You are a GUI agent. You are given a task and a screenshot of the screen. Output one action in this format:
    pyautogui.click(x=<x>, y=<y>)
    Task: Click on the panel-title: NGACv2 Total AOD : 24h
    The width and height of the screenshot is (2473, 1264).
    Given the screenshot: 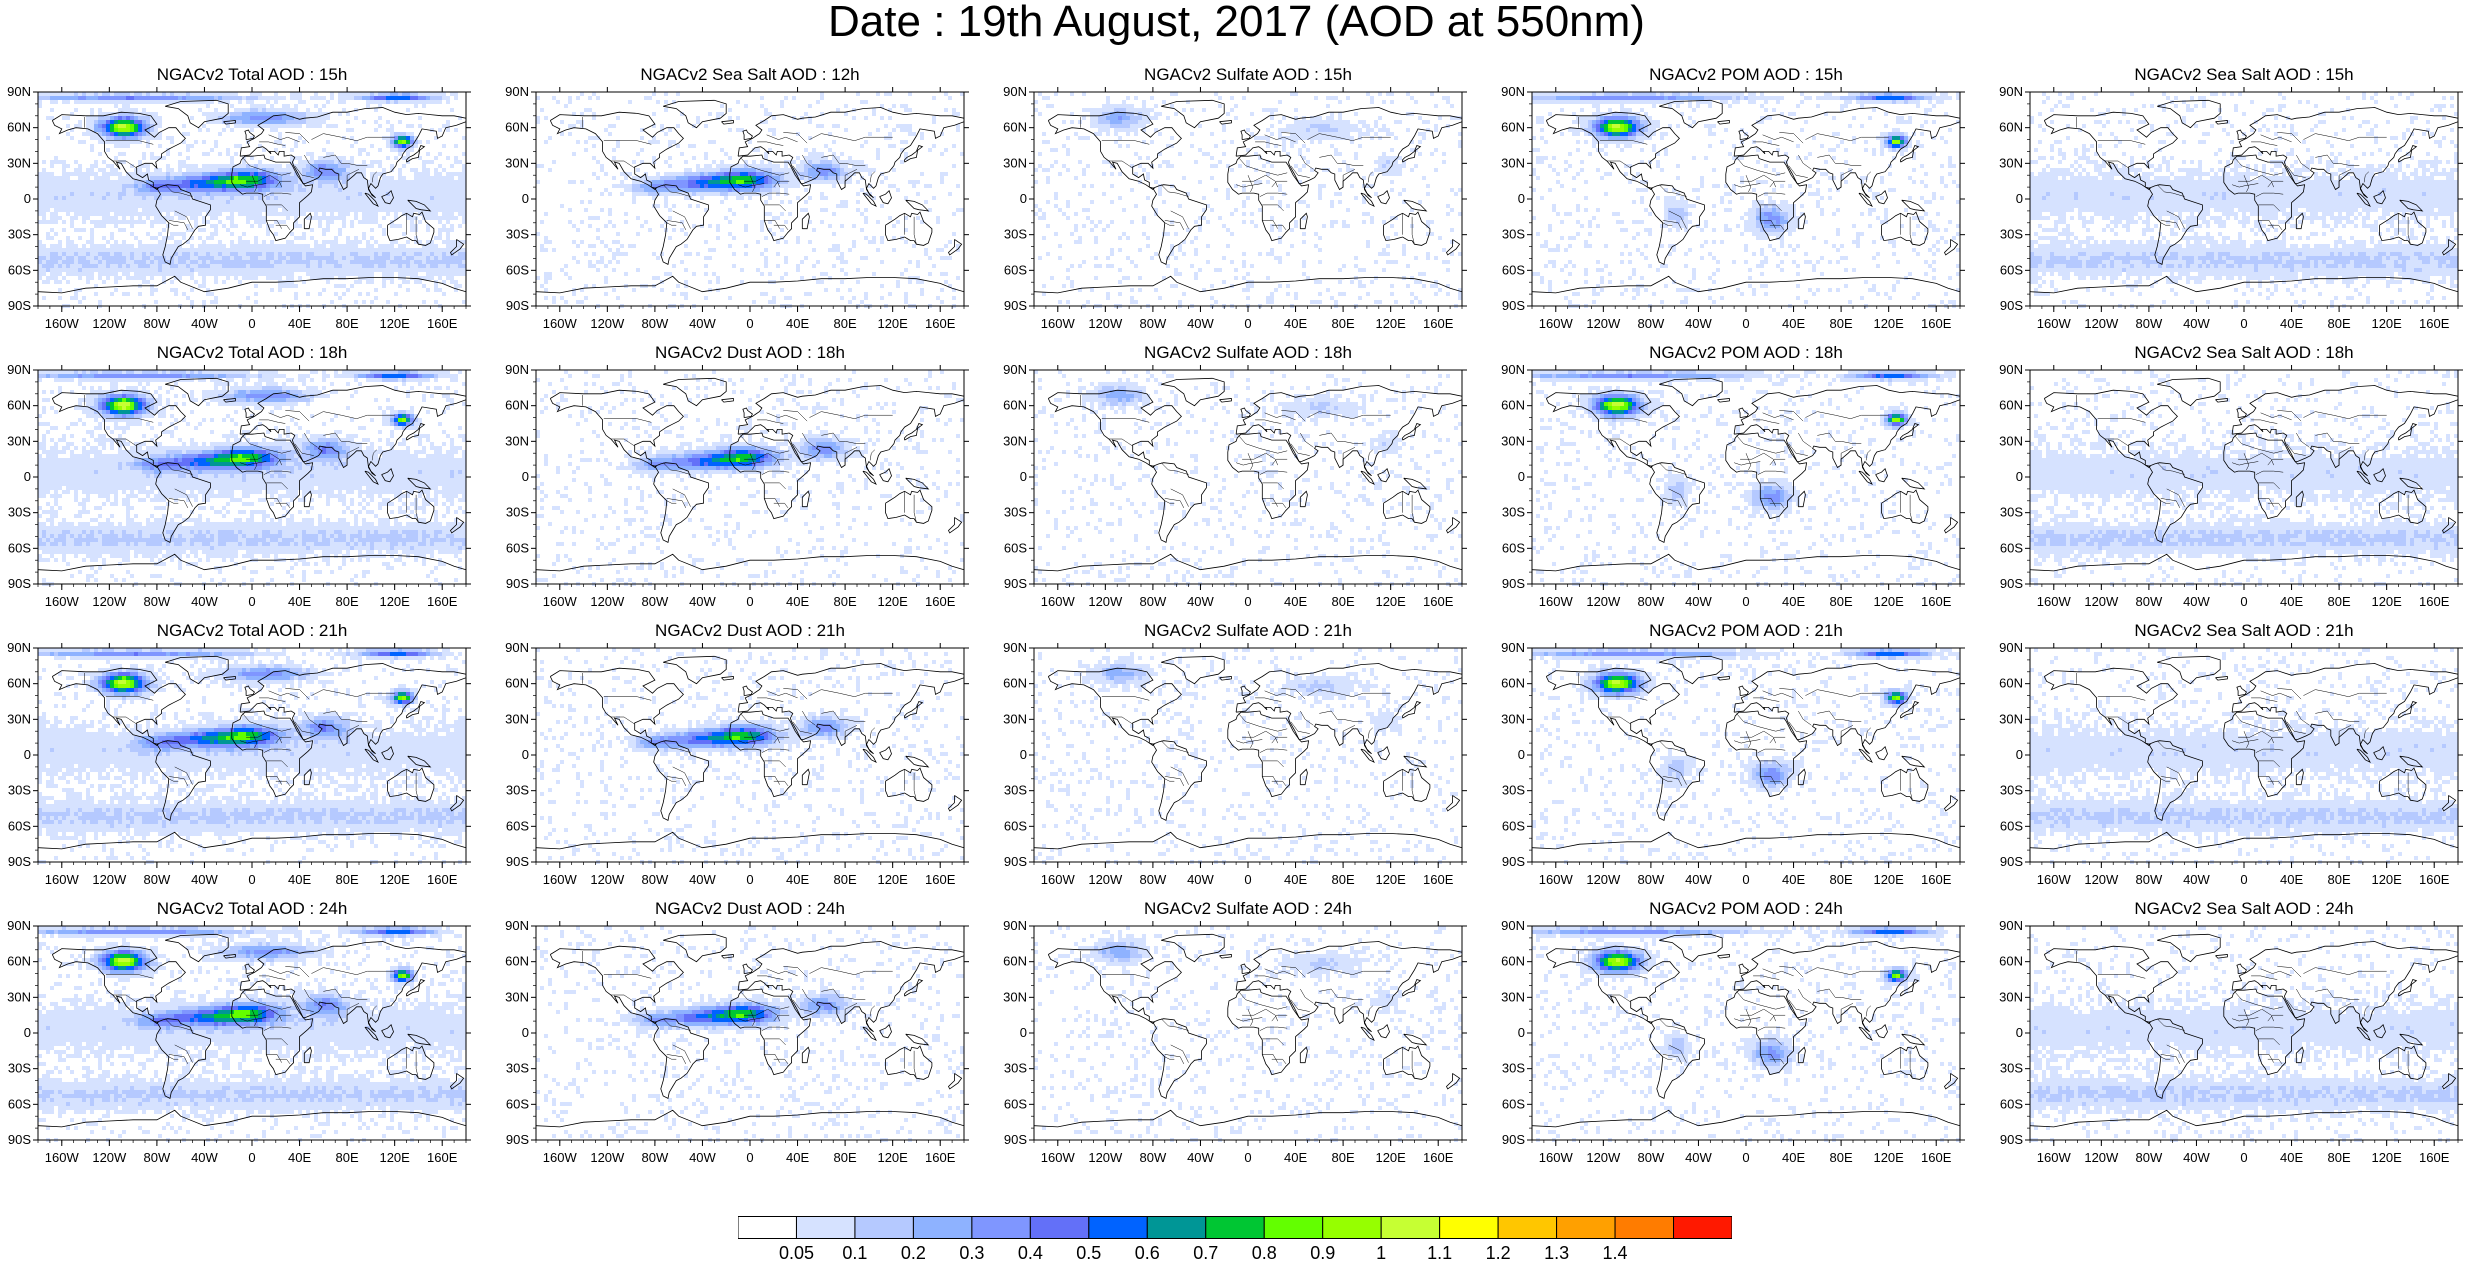 What is the action you would take?
    pyautogui.click(x=252, y=909)
    